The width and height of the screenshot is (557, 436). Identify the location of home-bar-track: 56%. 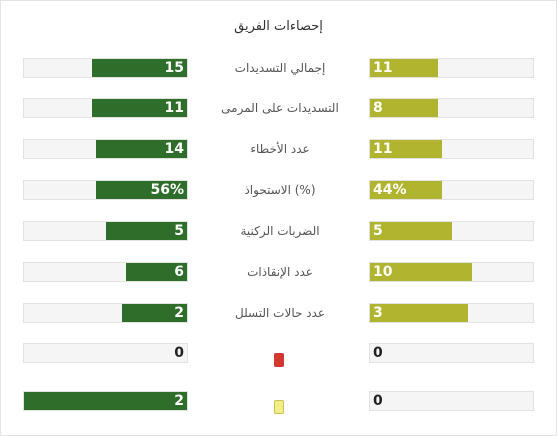
(105, 190).